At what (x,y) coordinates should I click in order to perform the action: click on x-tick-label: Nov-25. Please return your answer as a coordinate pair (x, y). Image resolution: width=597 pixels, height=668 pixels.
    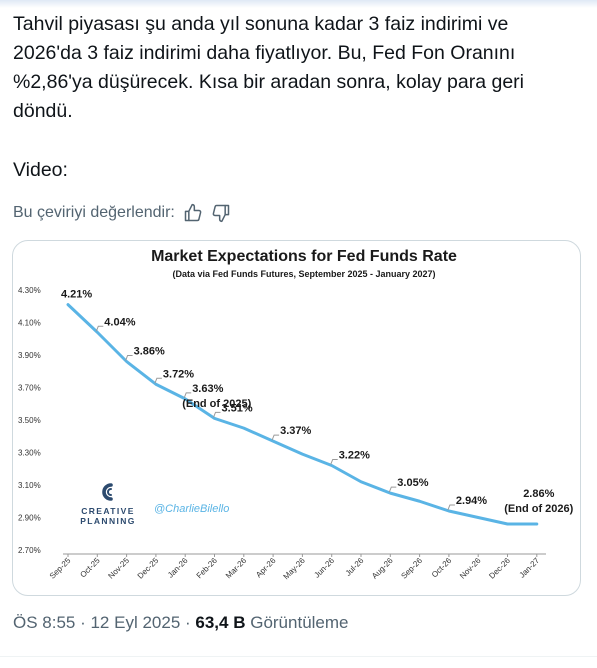
    Looking at the image, I should click on (118, 568).